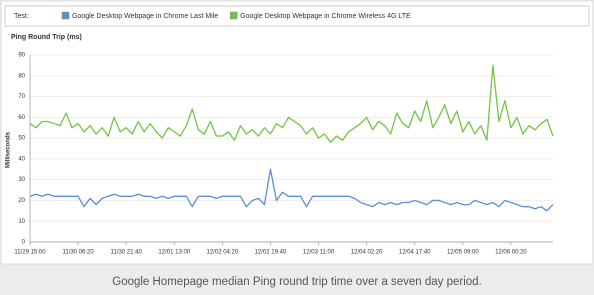  Describe the element at coordinates (223, 253) in the screenshot. I see `x-tick-label: 12/02 04:20` at that location.